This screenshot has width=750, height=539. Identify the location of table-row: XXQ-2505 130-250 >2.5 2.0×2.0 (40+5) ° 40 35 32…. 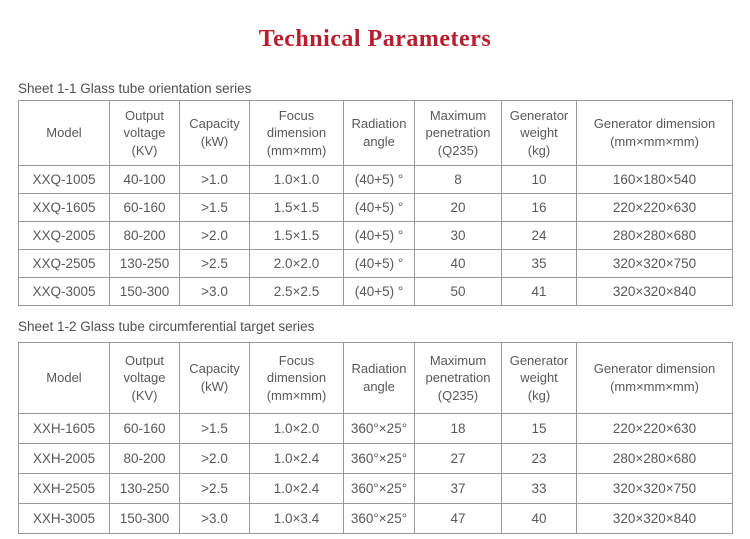
(375, 263).